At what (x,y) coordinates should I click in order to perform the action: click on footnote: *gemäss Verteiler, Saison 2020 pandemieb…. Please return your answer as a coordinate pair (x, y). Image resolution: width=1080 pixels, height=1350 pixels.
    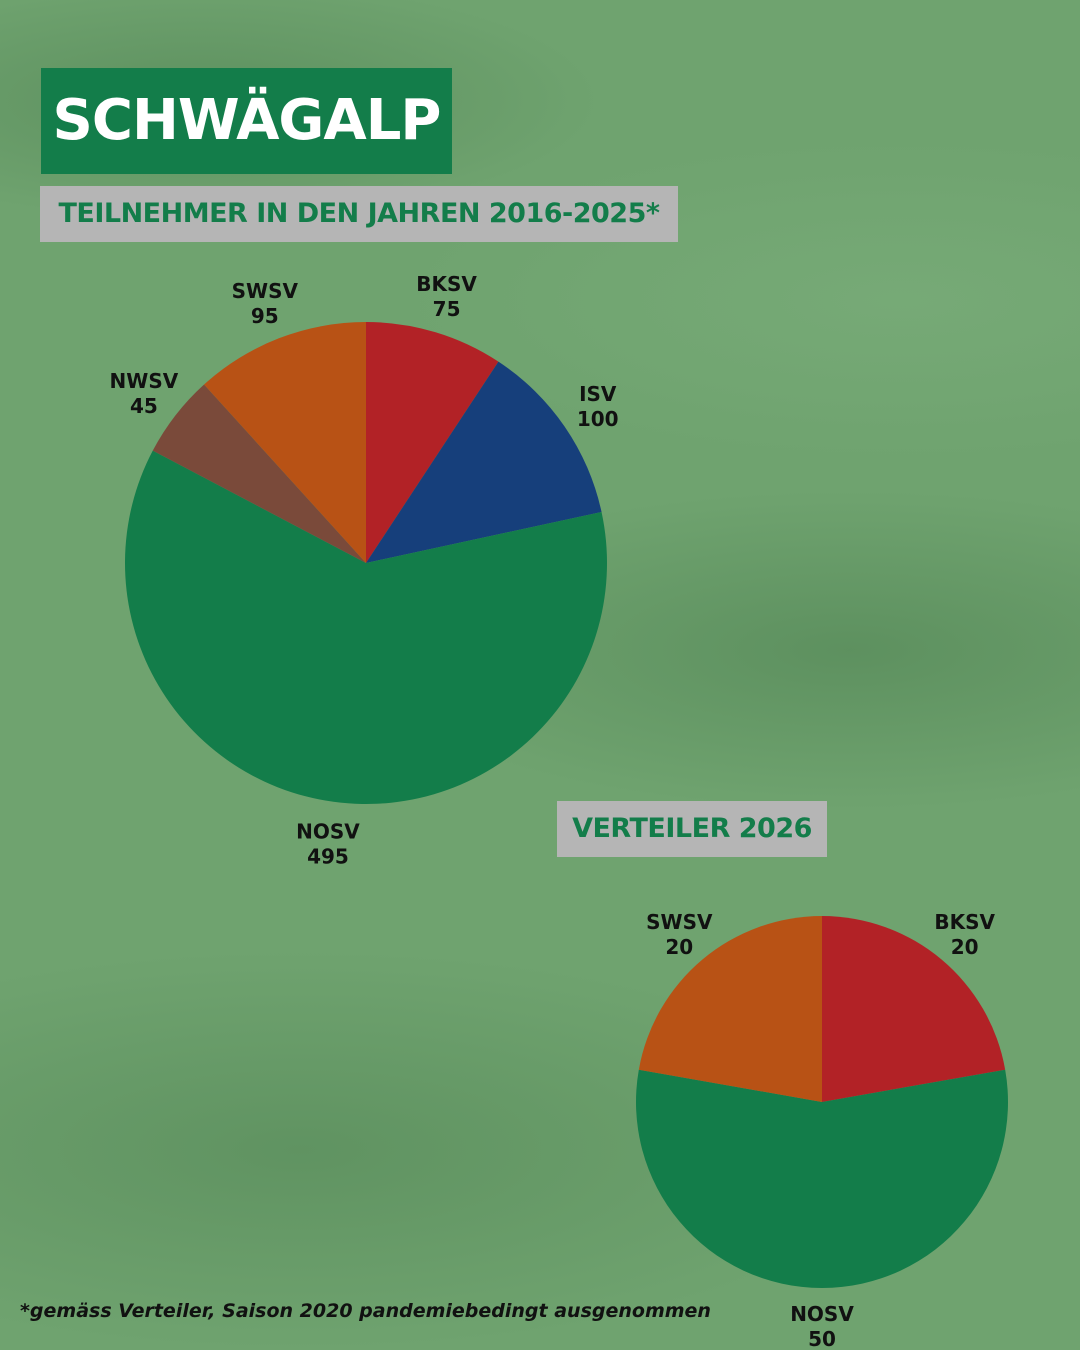
    Looking at the image, I should click on (365, 1311).